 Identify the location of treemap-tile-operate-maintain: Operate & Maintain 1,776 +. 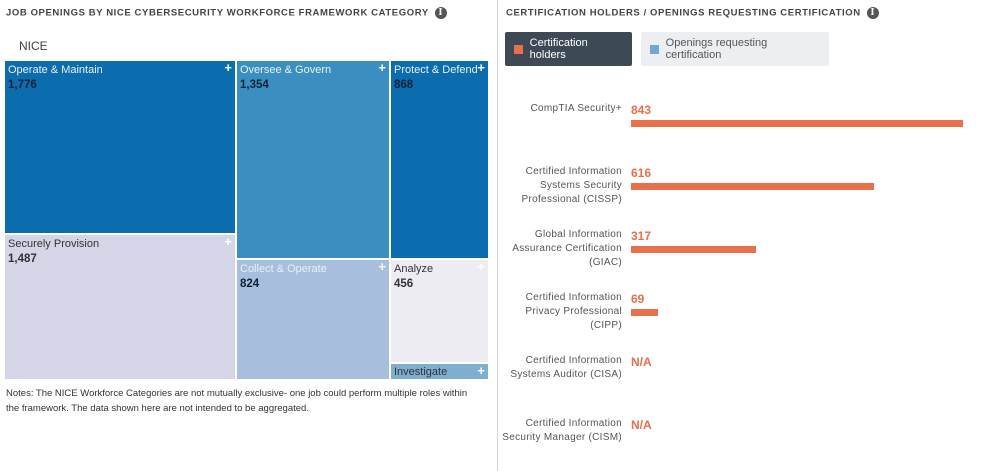
(120, 147).